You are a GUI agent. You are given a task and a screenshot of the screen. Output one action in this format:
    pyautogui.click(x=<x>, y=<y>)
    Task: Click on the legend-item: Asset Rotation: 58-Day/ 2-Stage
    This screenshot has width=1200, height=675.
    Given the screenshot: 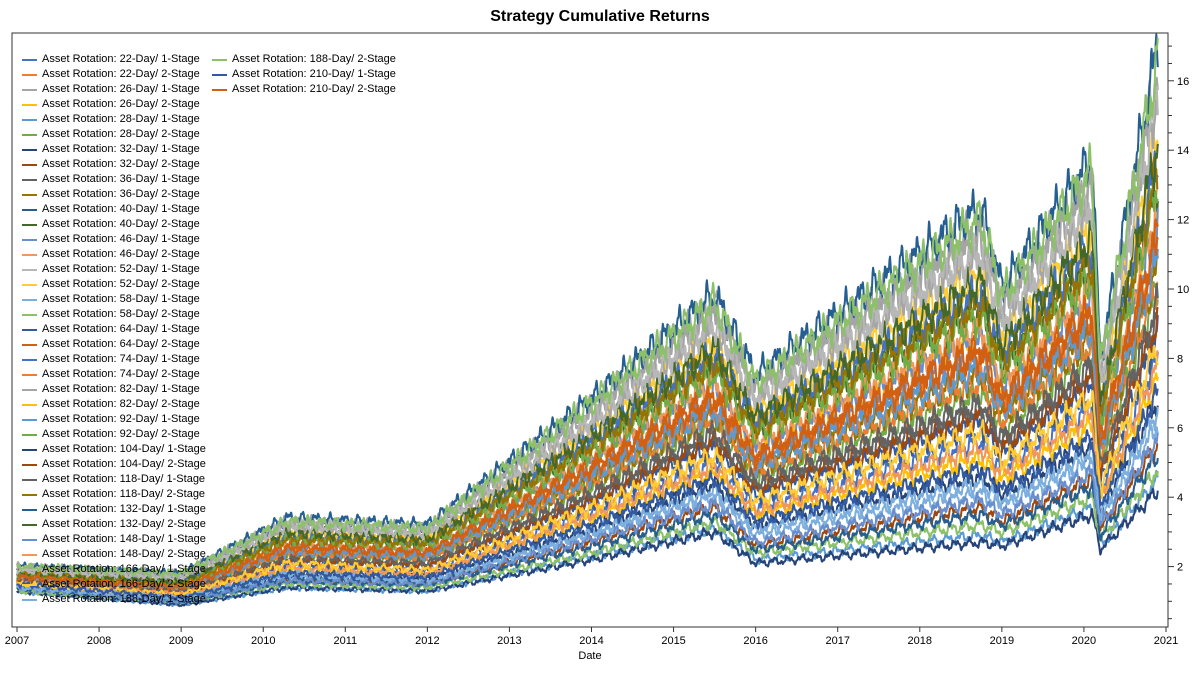 What is the action you would take?
    pyautogui.click(x=114, y=314)
    